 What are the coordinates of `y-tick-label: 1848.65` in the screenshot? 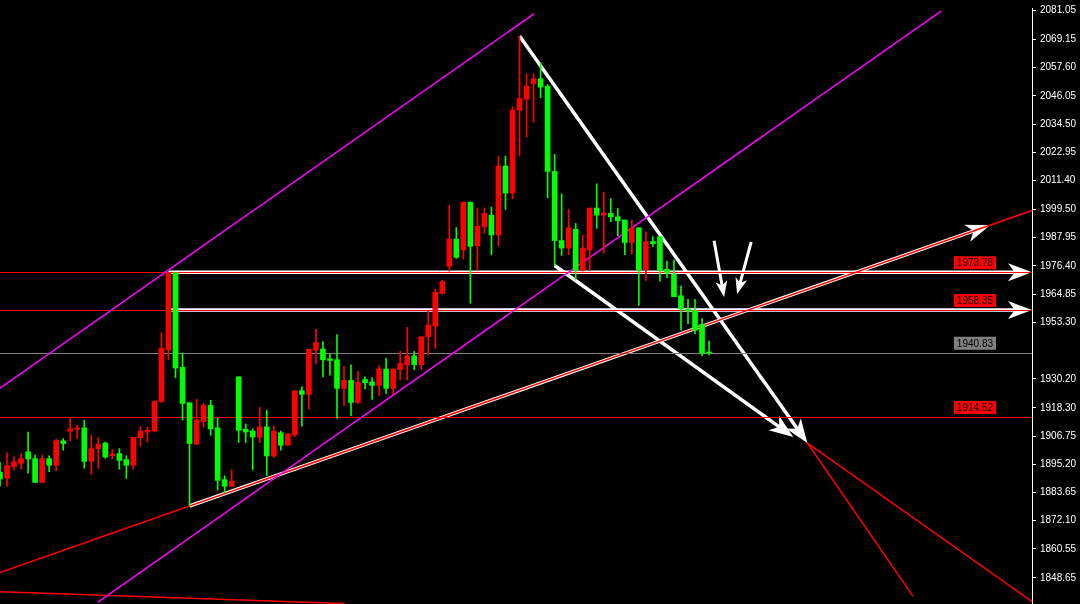 It's located at (1058, 577).